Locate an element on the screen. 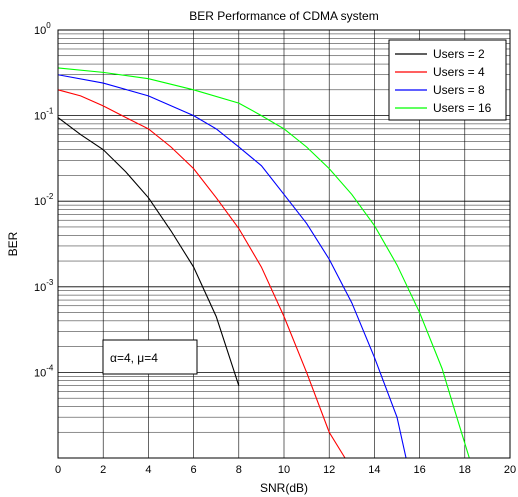 The width and height of the screenshot is (518, 497). chart-title: BER Performance of CDMA system is located at coordinates (283, 16).